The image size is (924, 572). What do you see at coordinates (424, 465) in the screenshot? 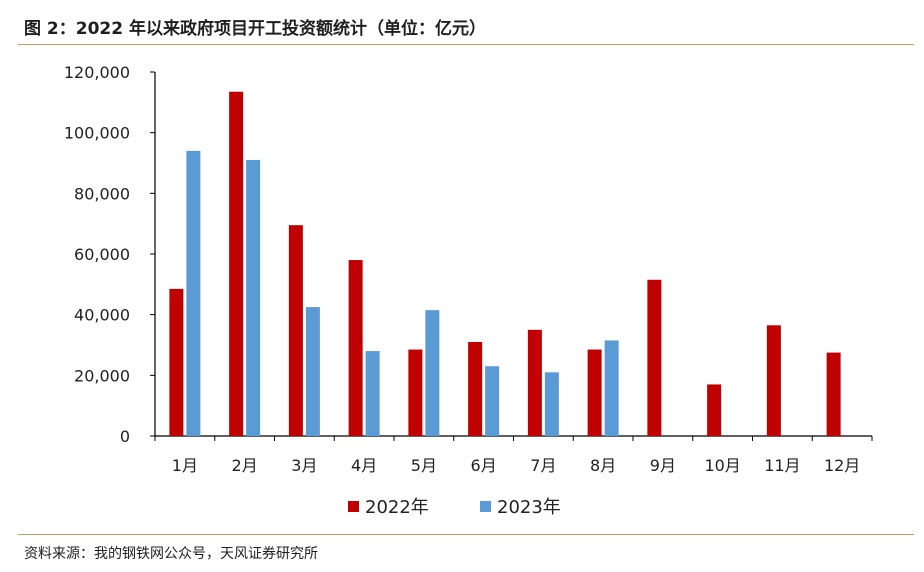
I see `x-tick-label: 5月` at bounding box center [424, 465].